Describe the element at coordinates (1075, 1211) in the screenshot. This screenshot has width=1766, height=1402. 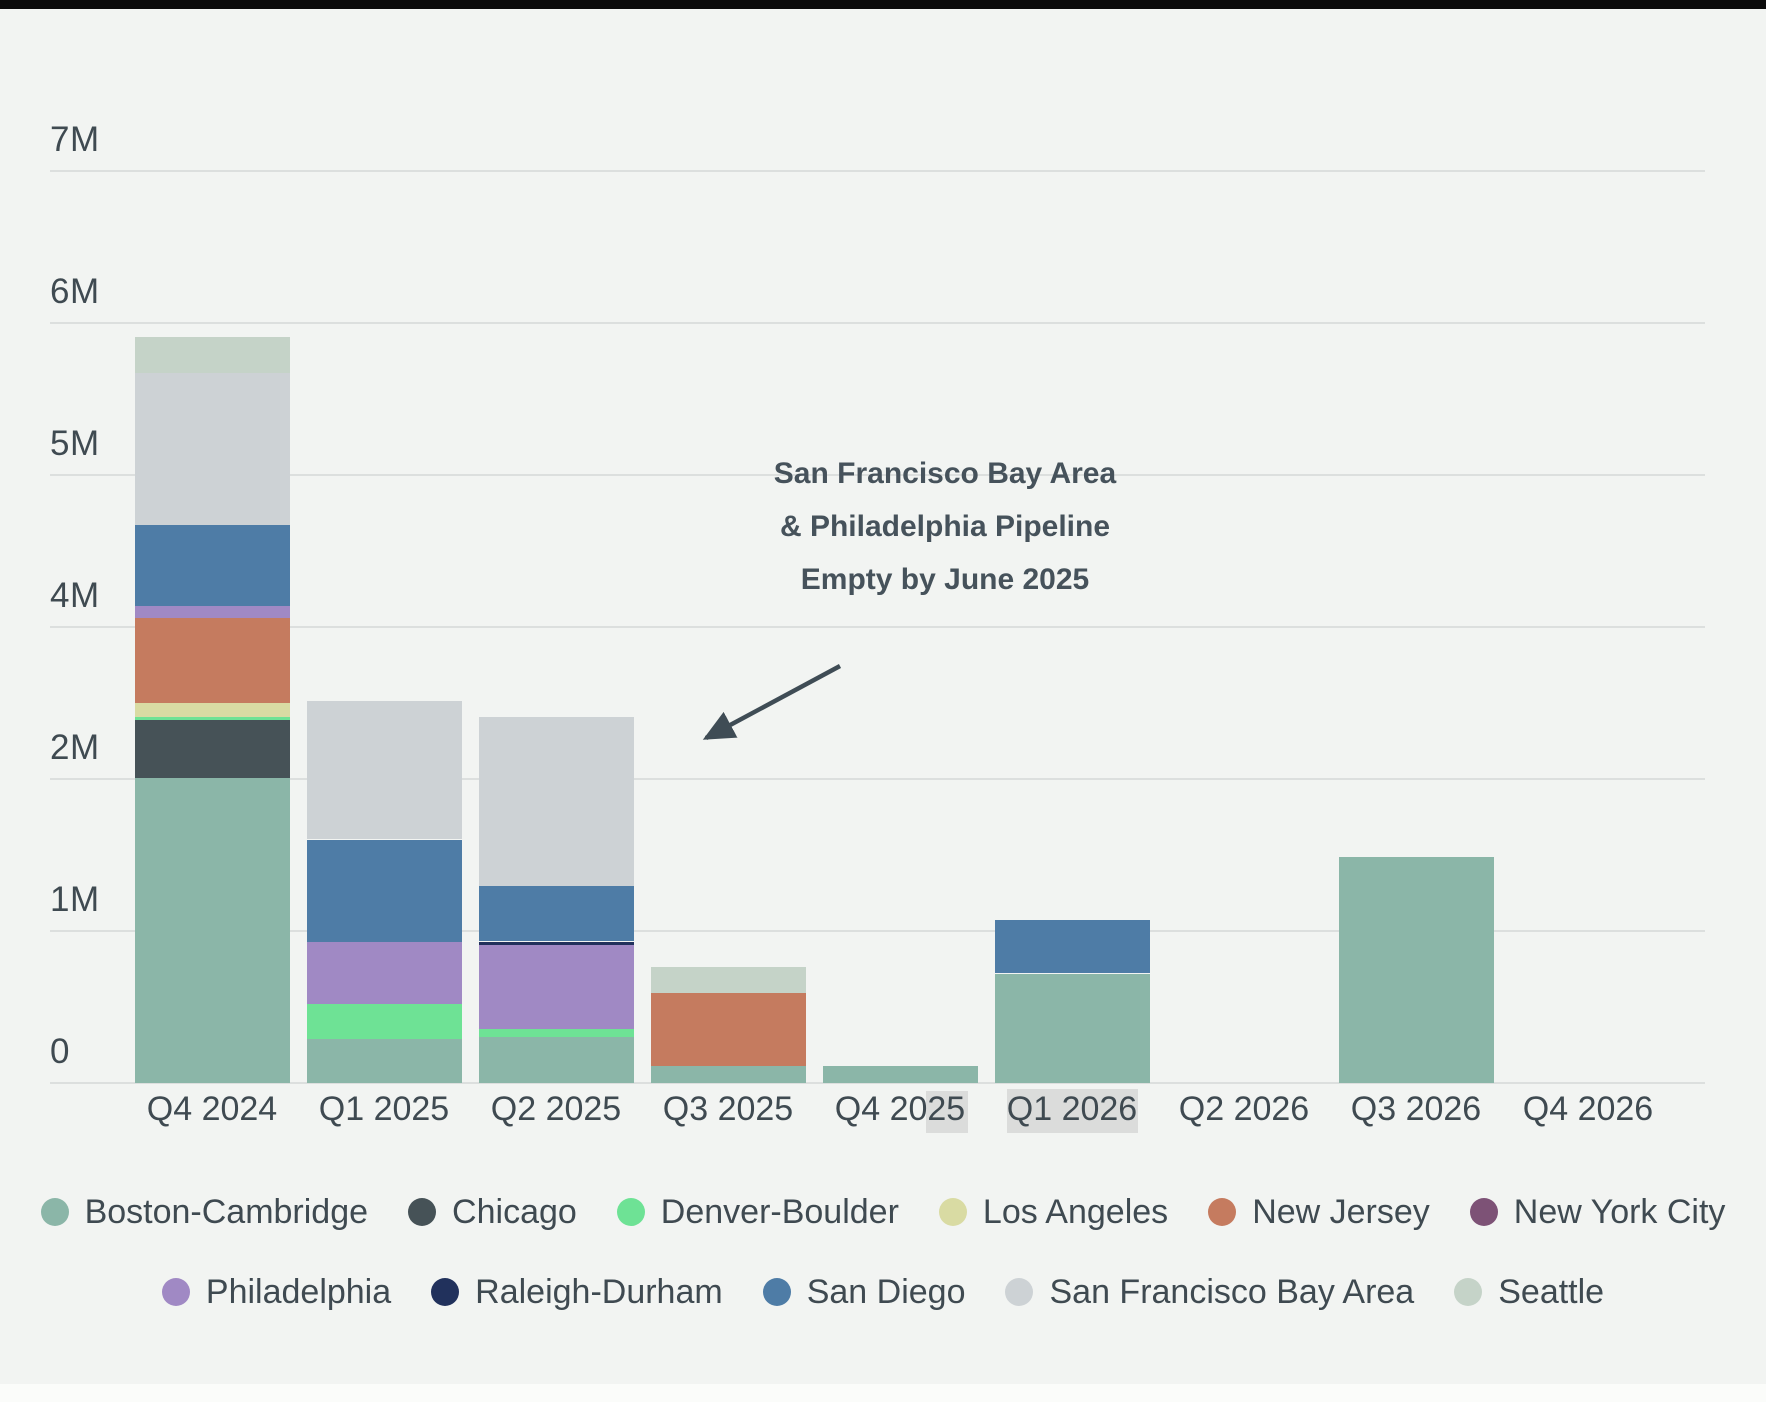
I see `legend-label: Los Angeles` at that location.